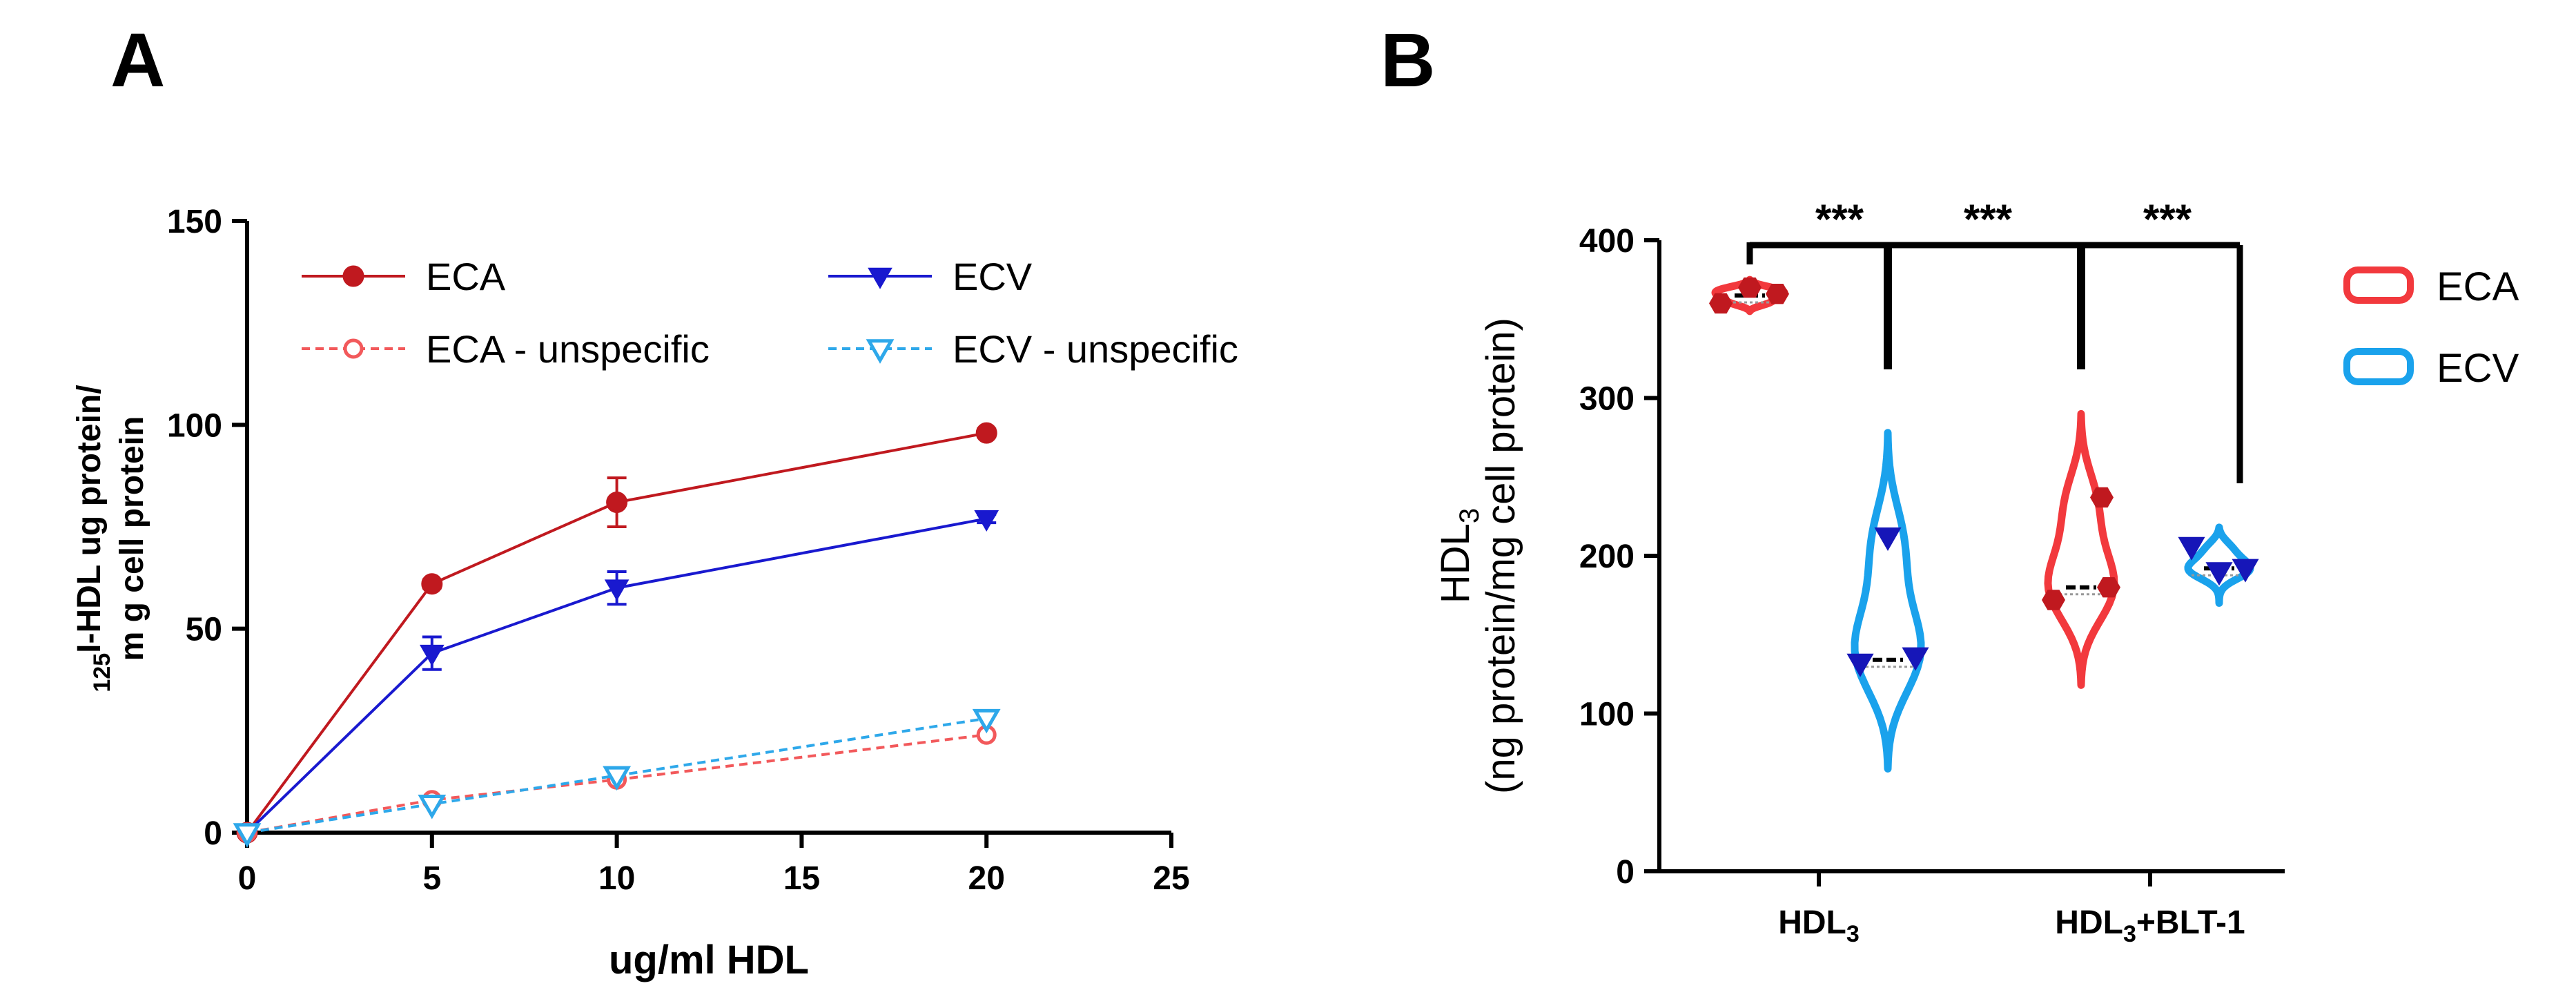 Image resolution: width=2576 pixels, height=1008 pixels. Describe the element at coordinates (2478, 369) in the screenshot. I see `b-legend-label: ECV` at that location.